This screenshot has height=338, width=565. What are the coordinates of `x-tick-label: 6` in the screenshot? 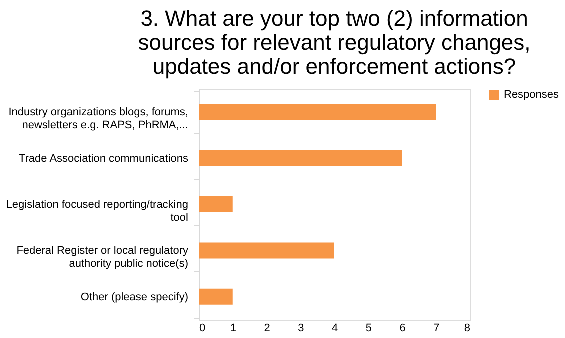 It's located at (403, 328).